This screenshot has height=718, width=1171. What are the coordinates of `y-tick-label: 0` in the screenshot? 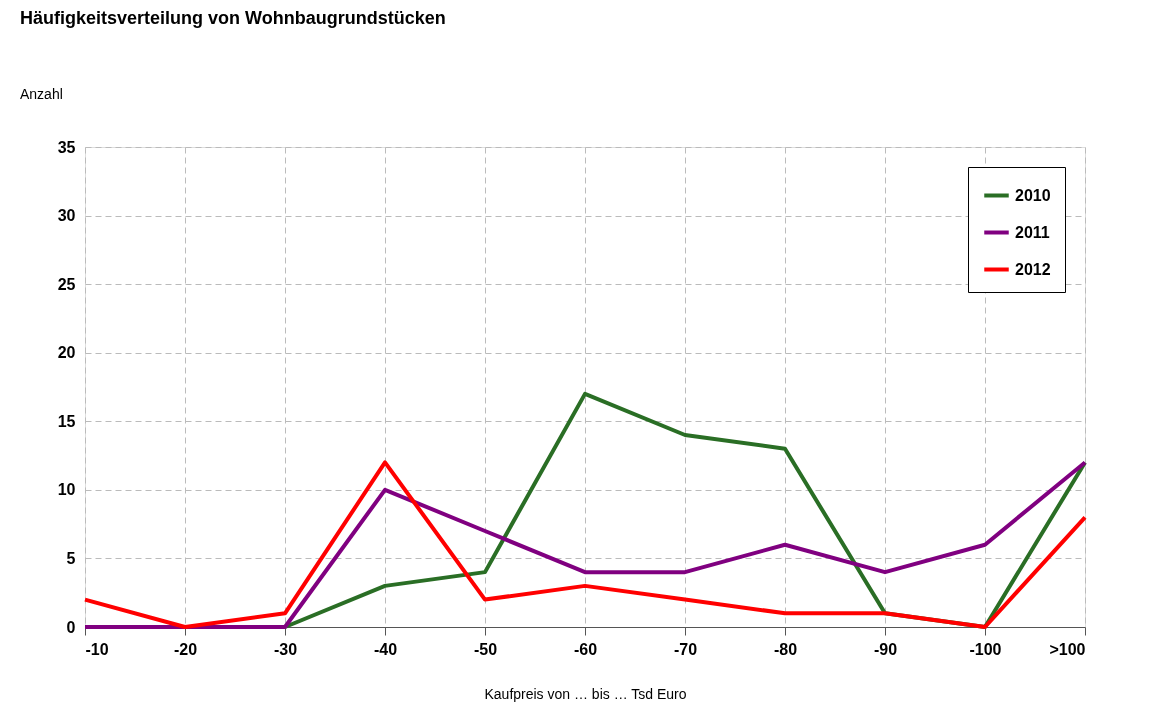 It's located at (71, 627).